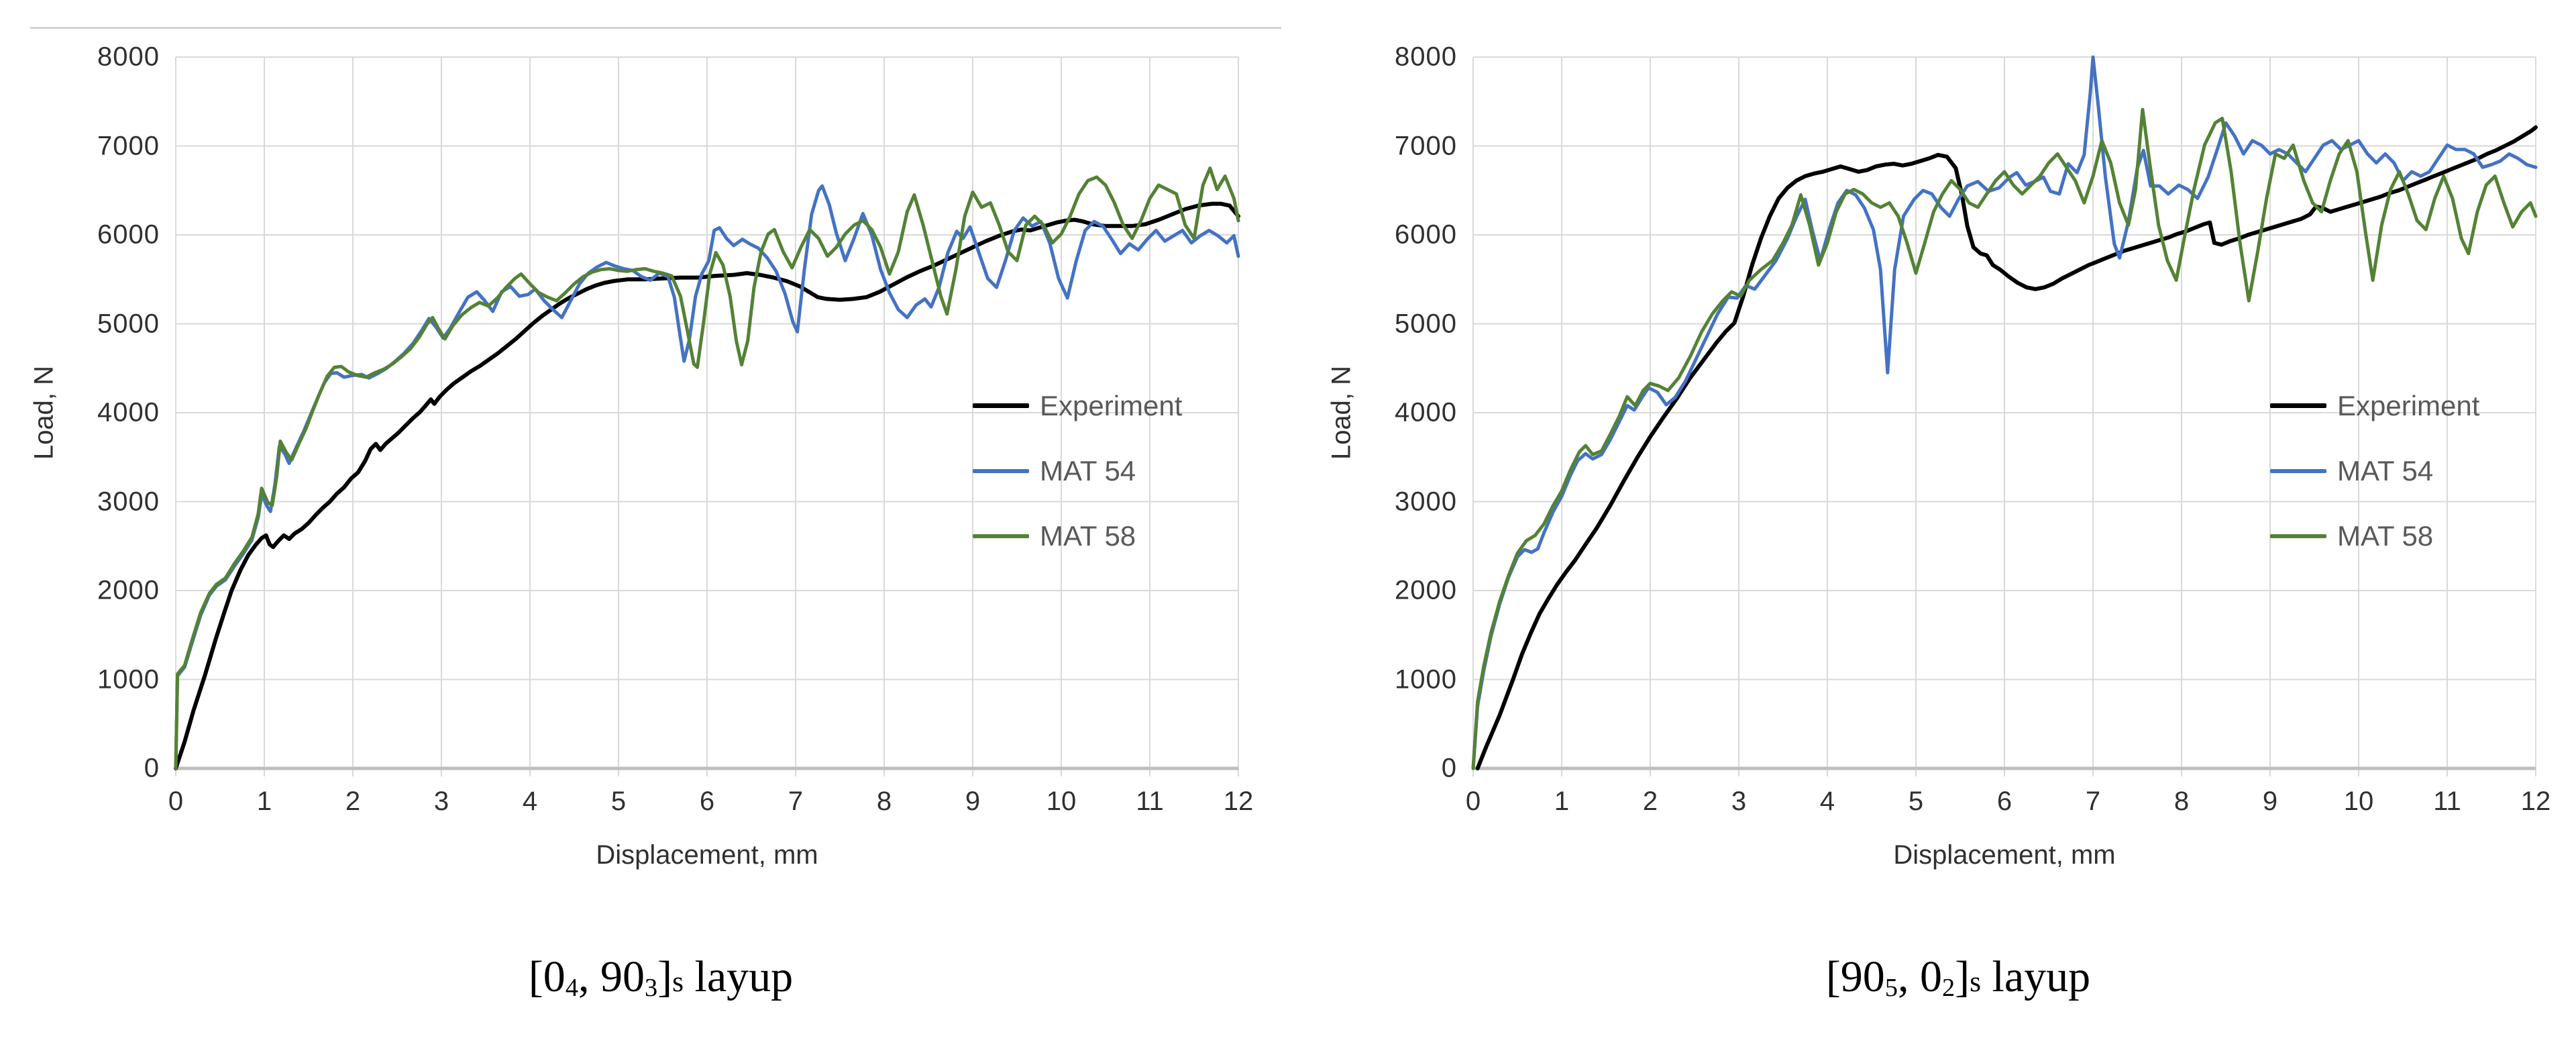  Describe the element at coordinates (571, 988) in the screenshot. I see `caption-fragment: 4` at that location.